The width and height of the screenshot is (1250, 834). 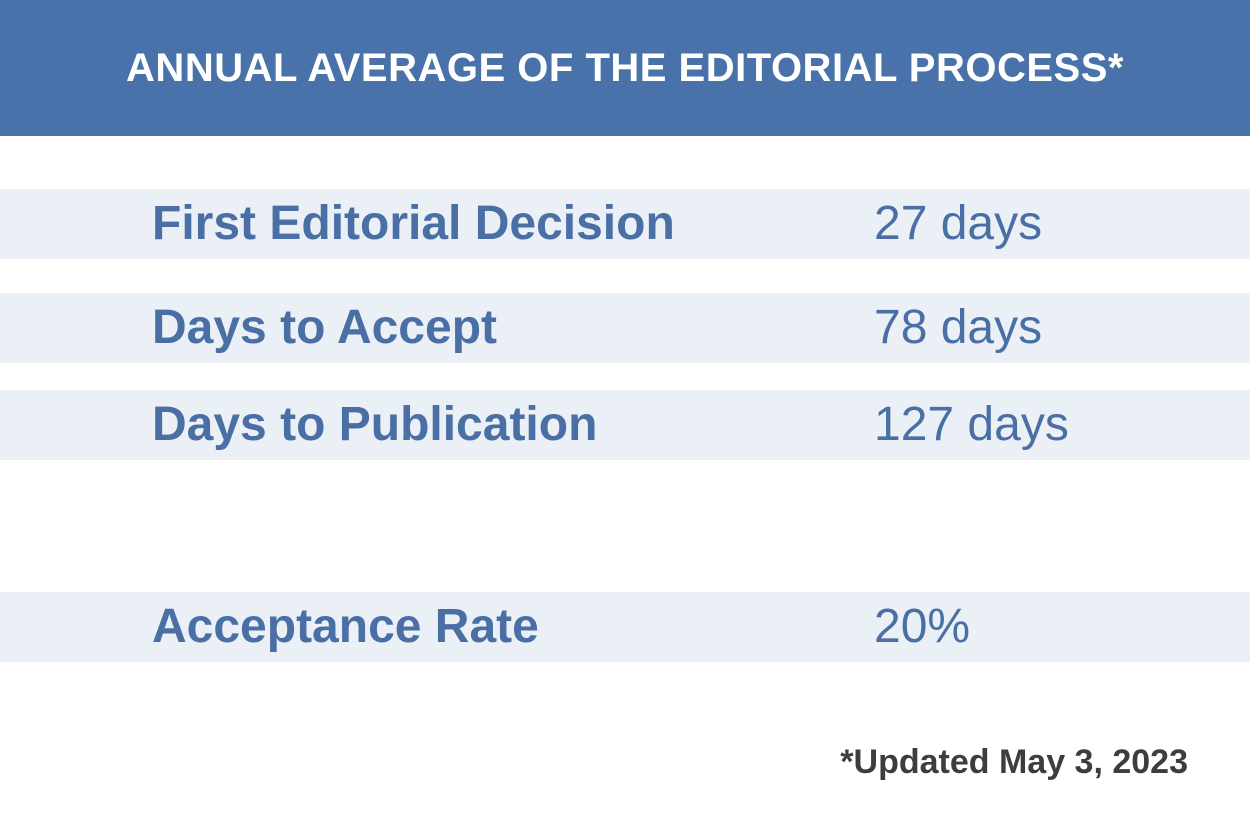 I want to click on stat-value: 27 days, so click(x=958, y=223).